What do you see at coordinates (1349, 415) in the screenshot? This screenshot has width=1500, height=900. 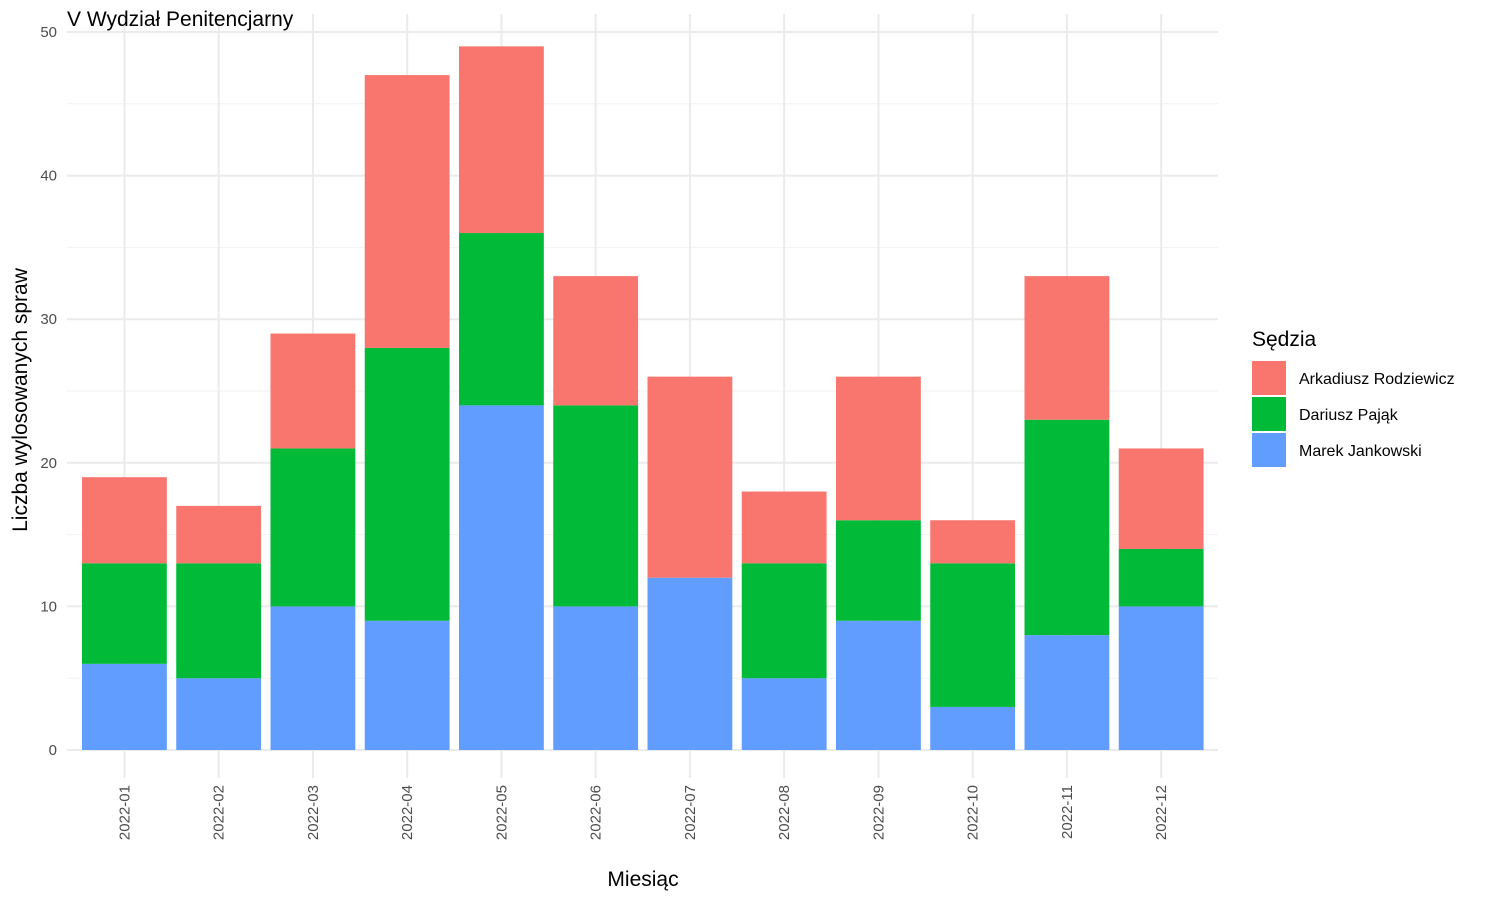 I see `legend-label: Dariusz Pająk` at bounding box center [1349, 415].